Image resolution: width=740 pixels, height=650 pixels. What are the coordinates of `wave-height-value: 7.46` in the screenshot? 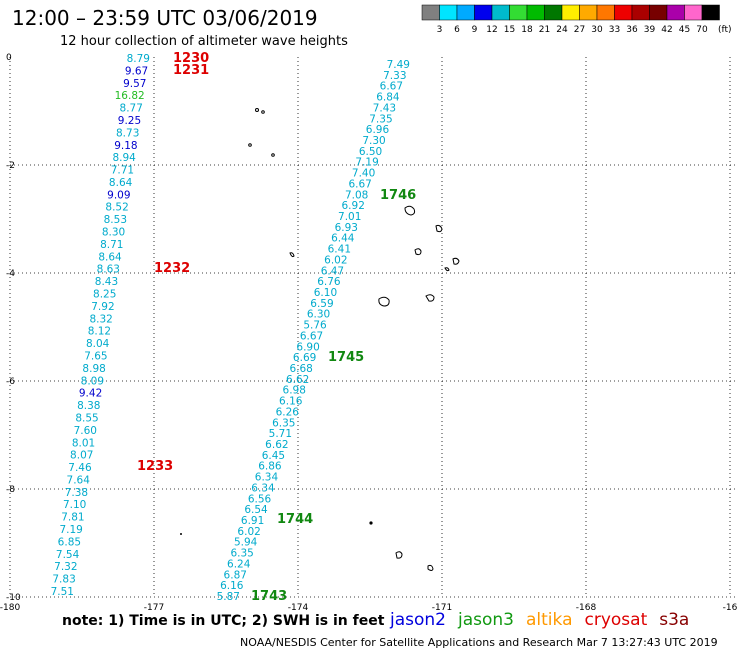 It's located at (80, 468).